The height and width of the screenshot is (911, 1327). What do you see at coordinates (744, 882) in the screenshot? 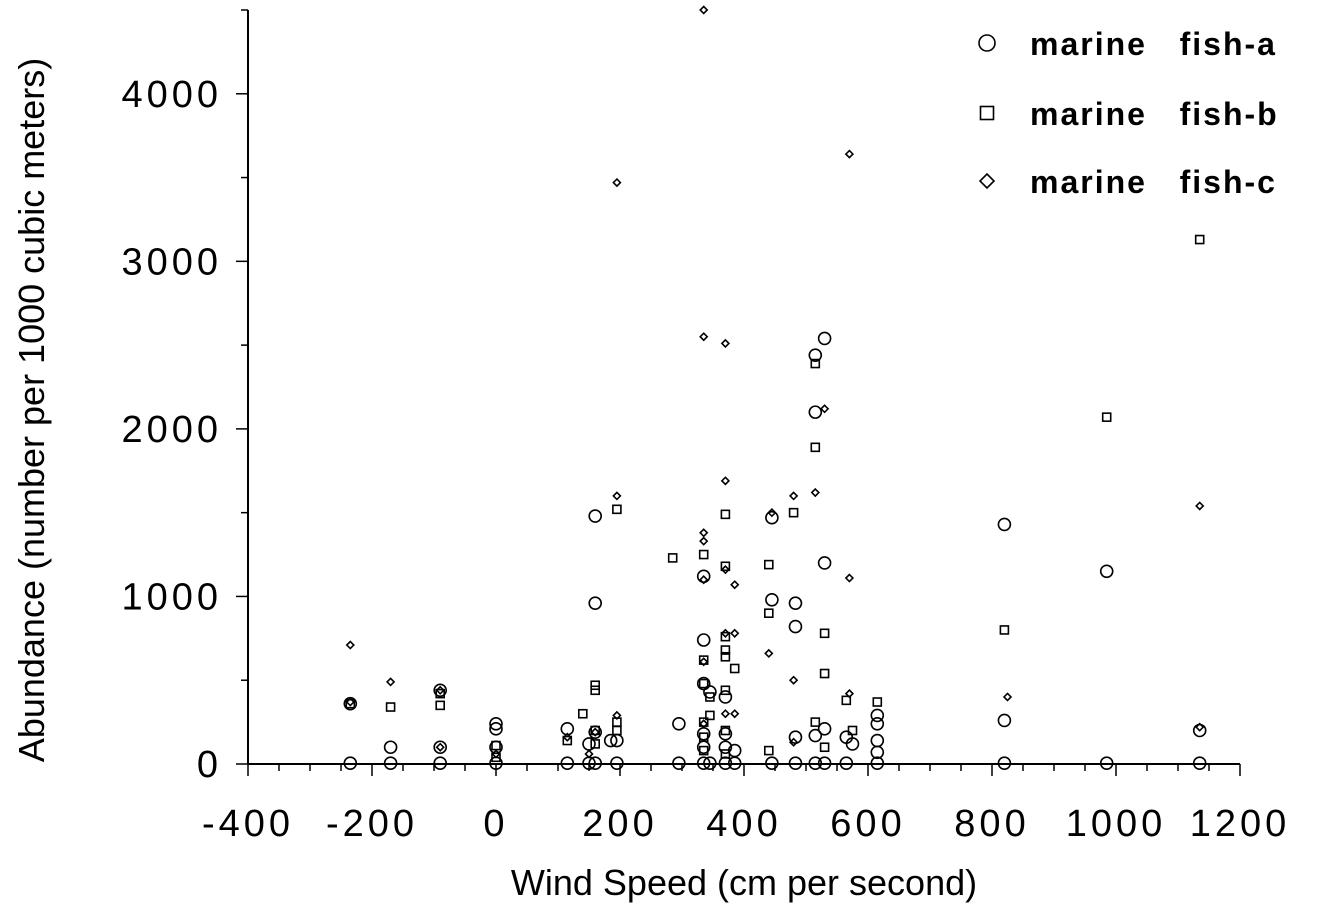
I see `x-axis-title: Wind Speed (cm per second)` at bounding box center [744, 882].